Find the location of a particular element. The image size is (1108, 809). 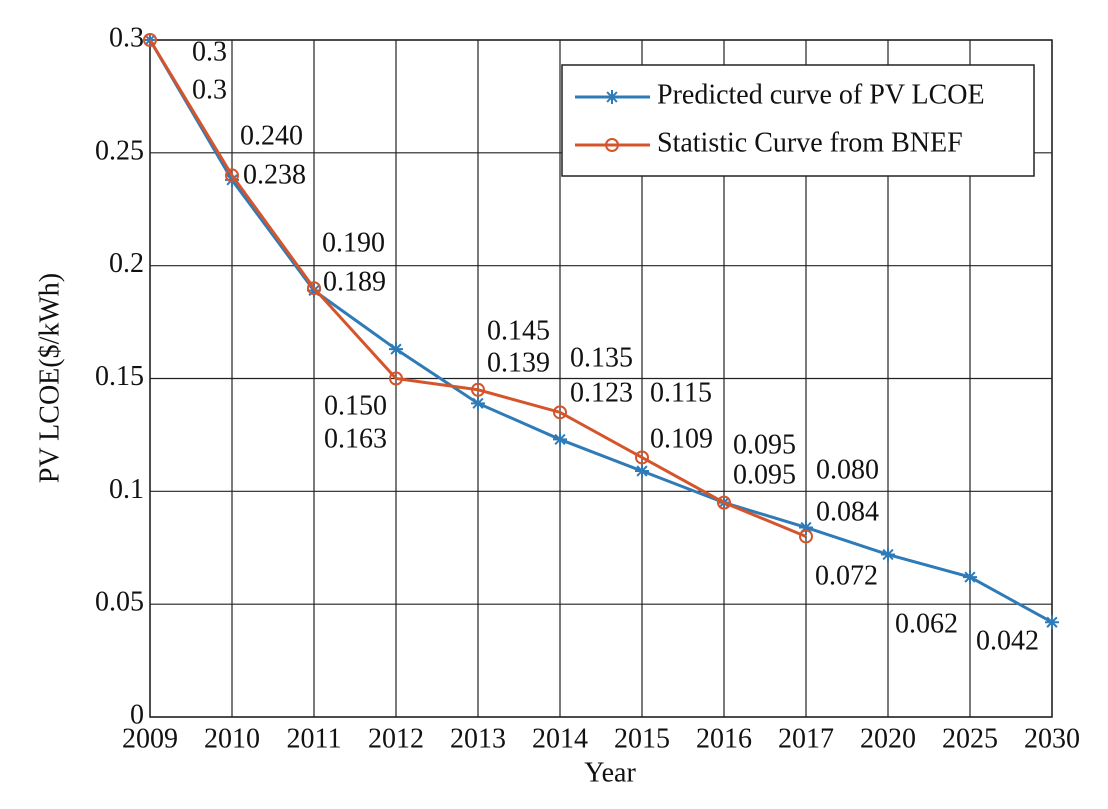

data-label: 0.190 is located at coordinates (353, 242).